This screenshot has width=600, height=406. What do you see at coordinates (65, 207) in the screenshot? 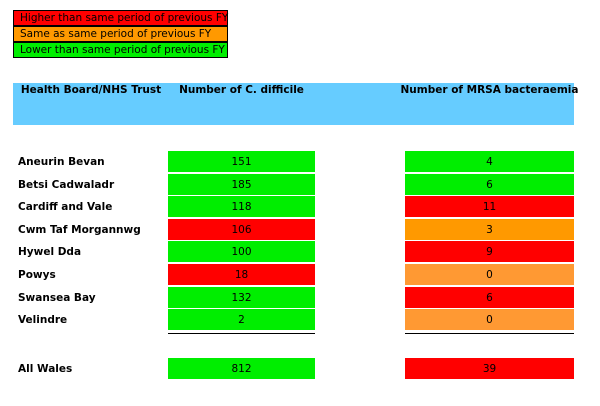
I see `row-name: Cardiff and Vale` at bounding box center [65, 207].